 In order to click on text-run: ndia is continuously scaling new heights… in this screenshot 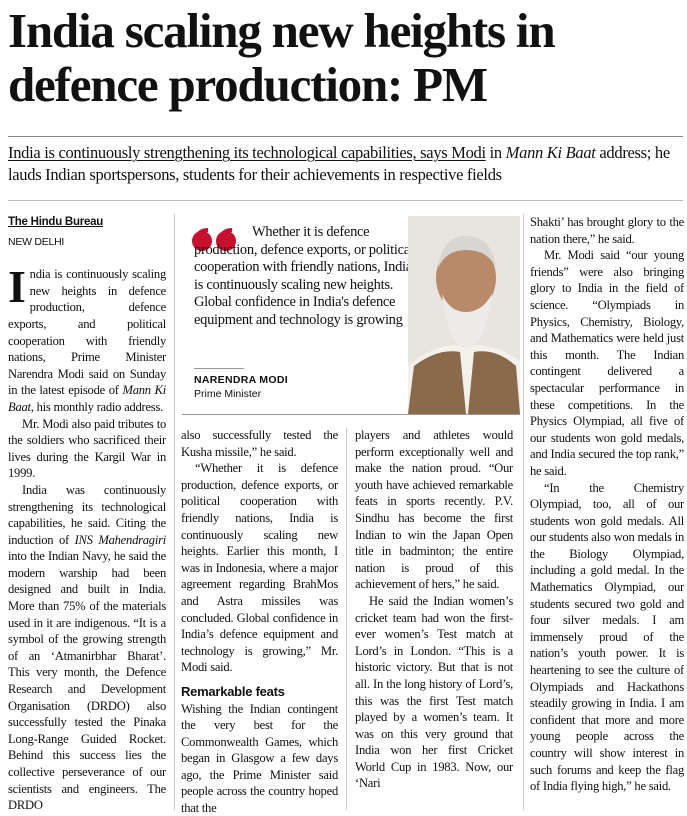, I will do `click(87, 332)`.